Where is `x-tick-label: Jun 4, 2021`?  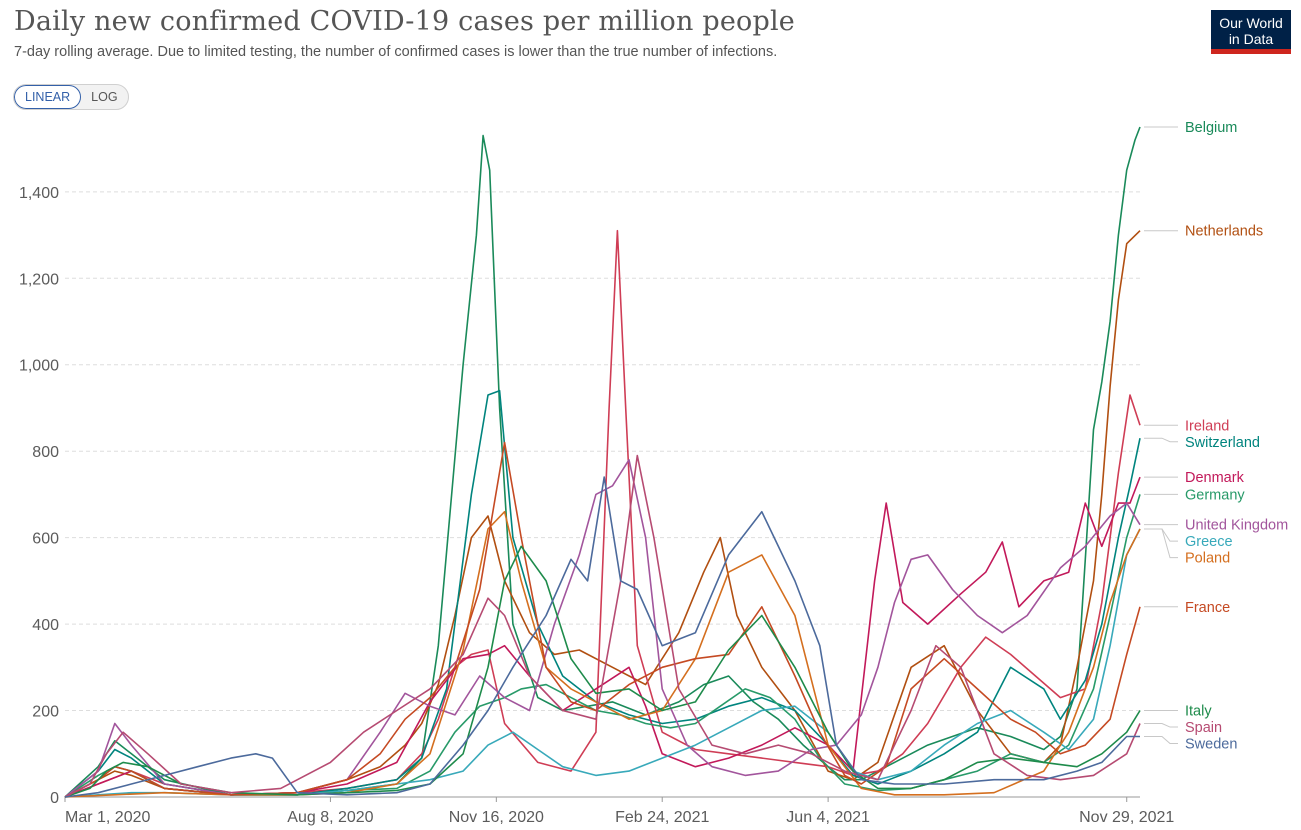 x-tick-label: Jun 4, 2021 is located at coordinates (828, 817).